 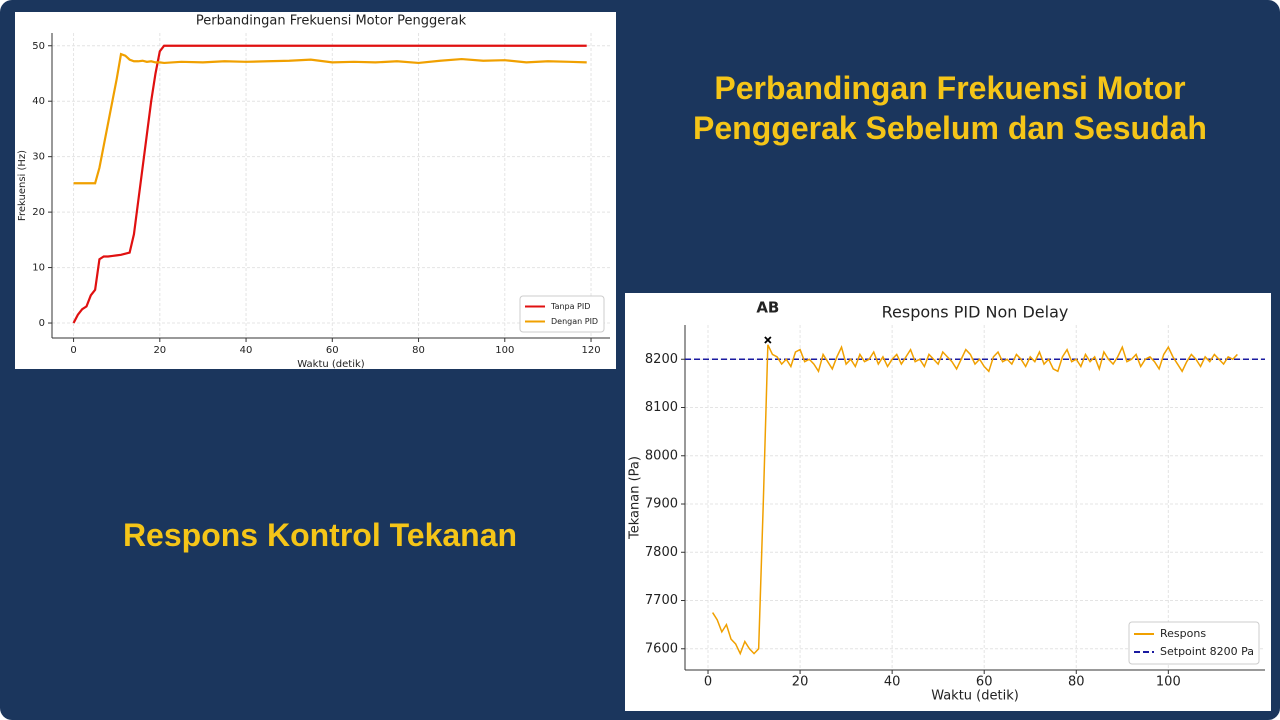 I want to click on subheading: Respons Kontrol Tekanan, so click(x=320, y=535).